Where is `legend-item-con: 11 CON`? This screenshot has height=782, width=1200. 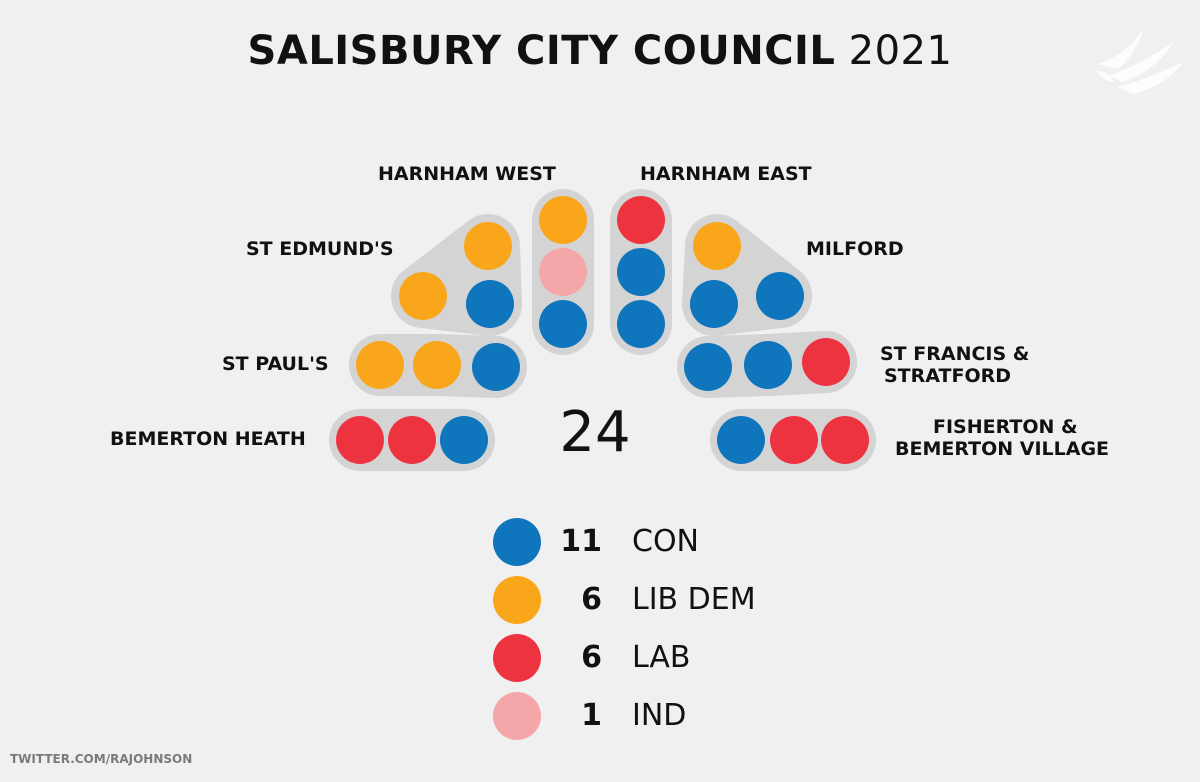
legend-item-con: 11 CON is located at coordinates (640, 541).